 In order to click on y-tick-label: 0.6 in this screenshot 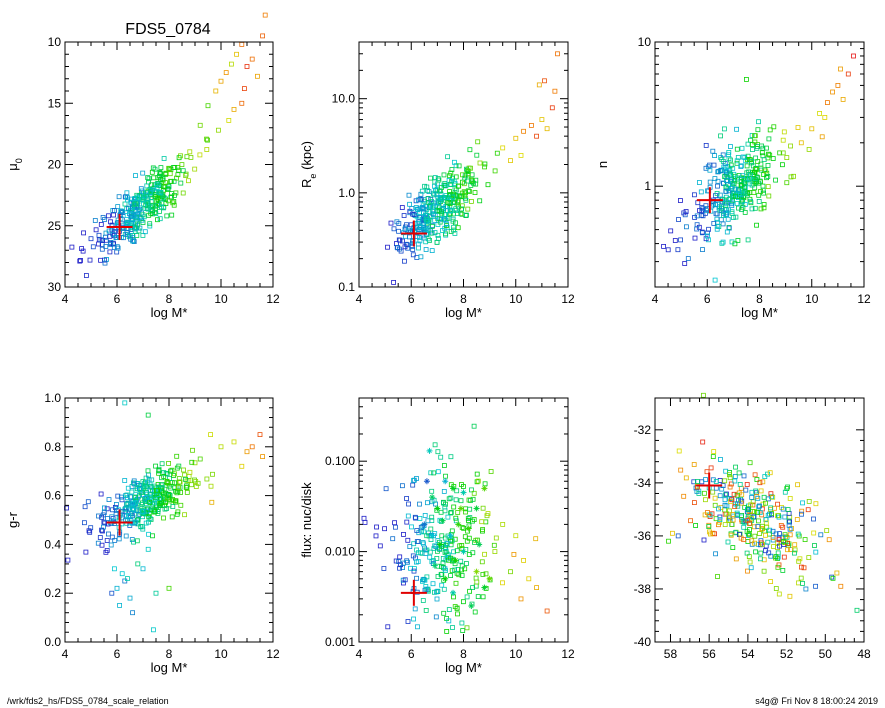, I will do `click(52, 496)`.